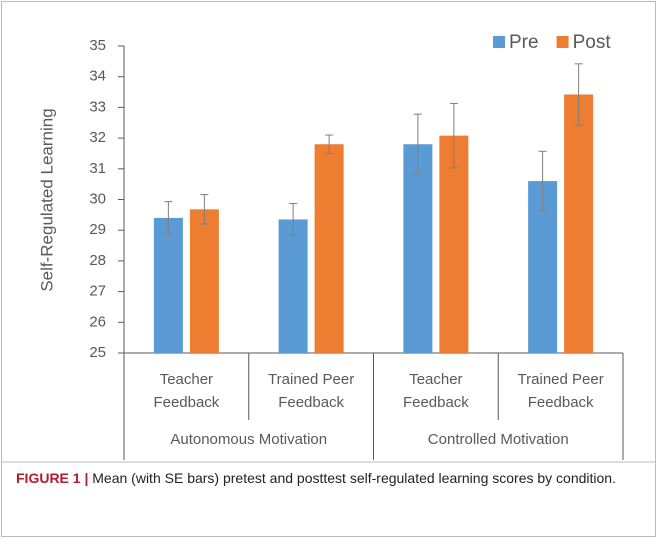 Image resolution: width=657 pixels, height=546 pixels. What do you see at coordinates (97, 291) in the screenshot?
I see `y-tick-label: 27` at bounding box center [97, 291].